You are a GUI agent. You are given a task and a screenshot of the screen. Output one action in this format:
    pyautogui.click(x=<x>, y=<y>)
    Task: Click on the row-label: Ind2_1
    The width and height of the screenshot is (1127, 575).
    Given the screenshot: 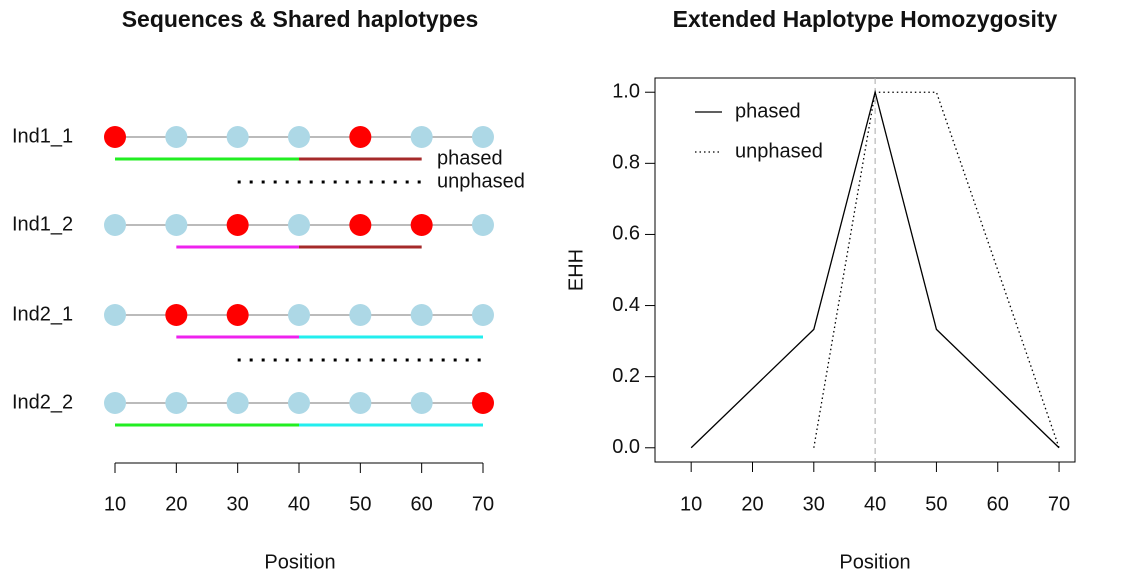 What is the action you would take?
    pyautogui.click(x=42, y=314)
    